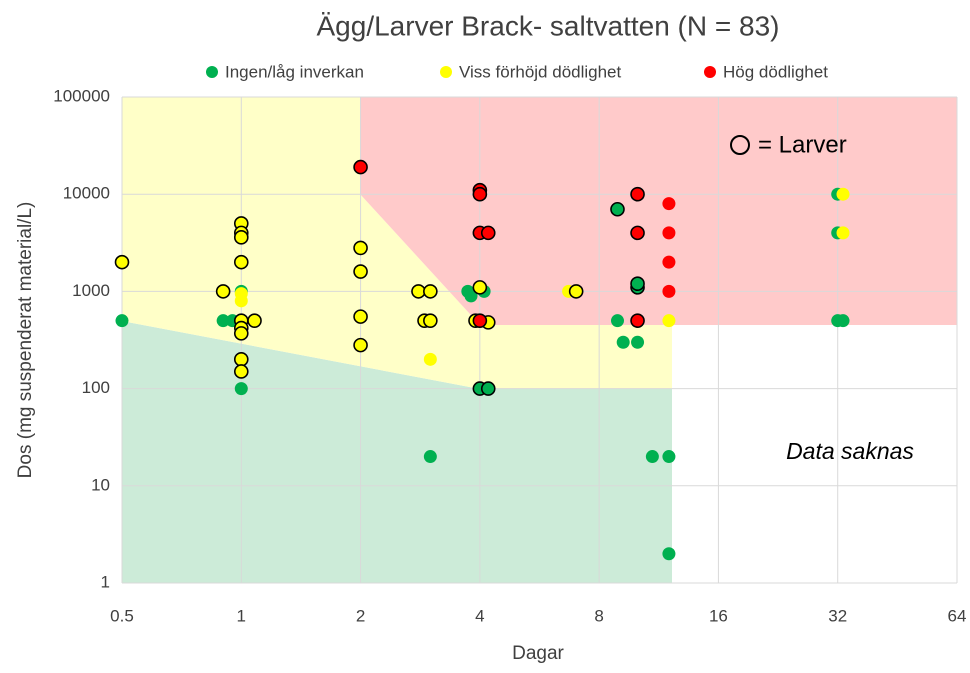  What do you see at coordinates (548, 25) in the screenshot?
I see `chart-title: Ägg/Larver Brack- saltvatten (N = 83)` at bounding box center [548, 25].